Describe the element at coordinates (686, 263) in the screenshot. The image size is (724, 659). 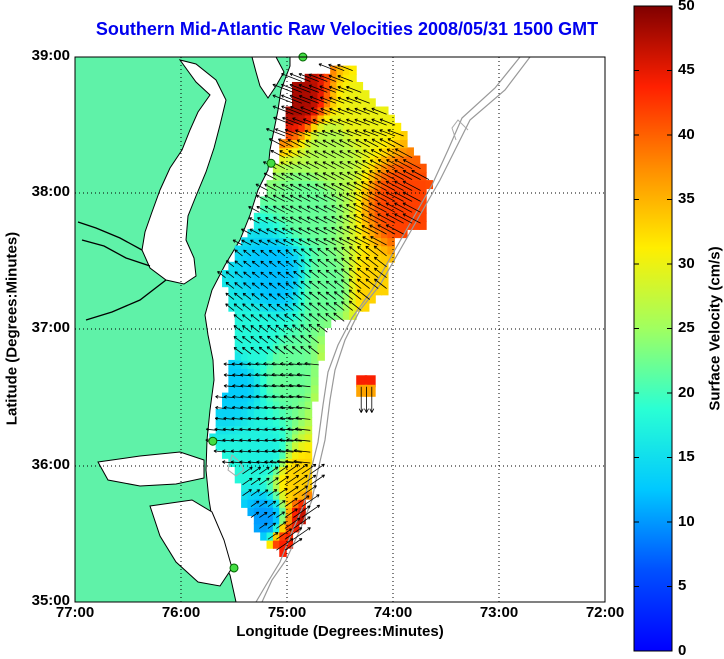
I see `colorbar-tick-label: 30` at that location.